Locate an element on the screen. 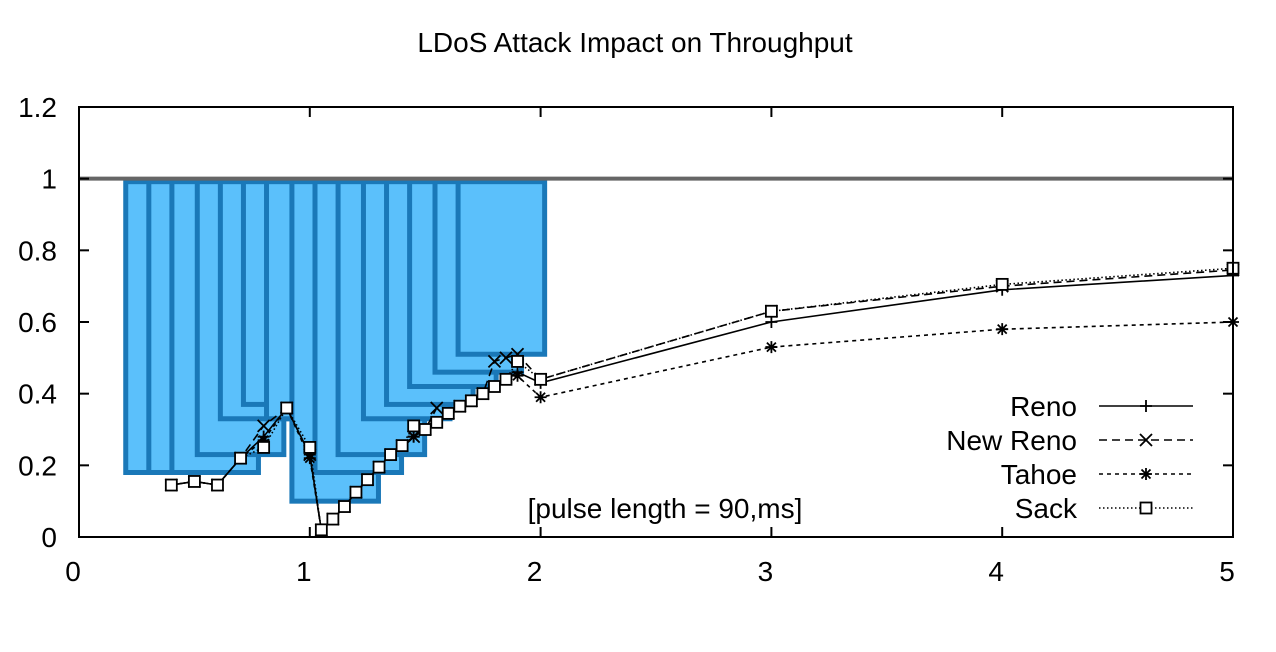  y-tick-label: 1 is located at coordinates (49, 179).